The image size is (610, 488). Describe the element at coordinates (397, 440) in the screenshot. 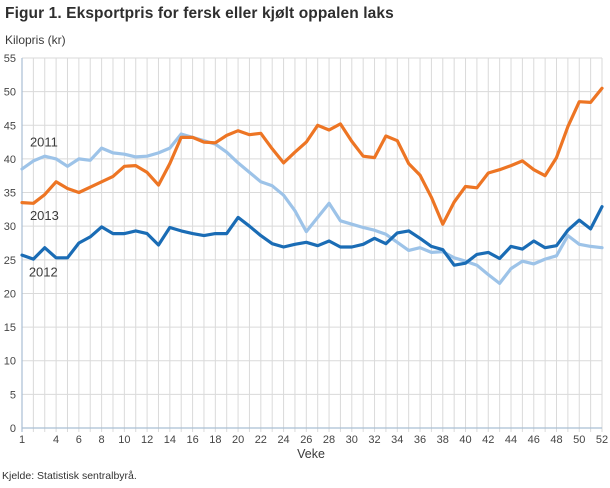

I see `x-tick-label: 34` at that location.